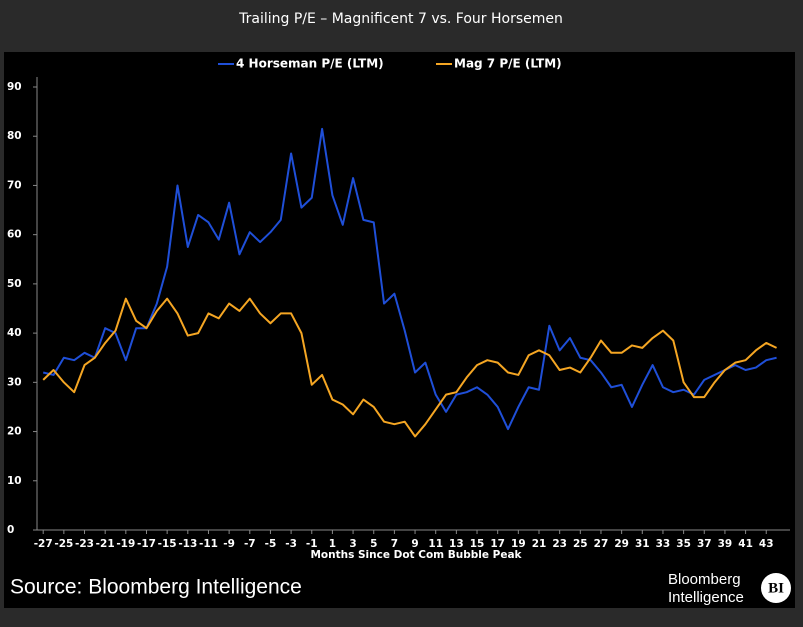  I want to click on y-tick-label: 60, so click(14, 235).